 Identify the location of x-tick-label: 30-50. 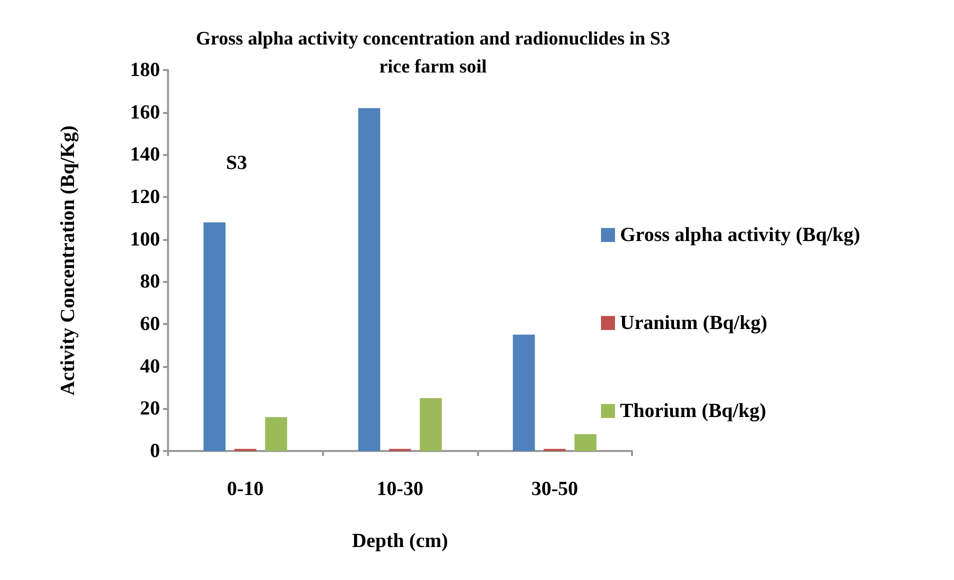
(554, 489).